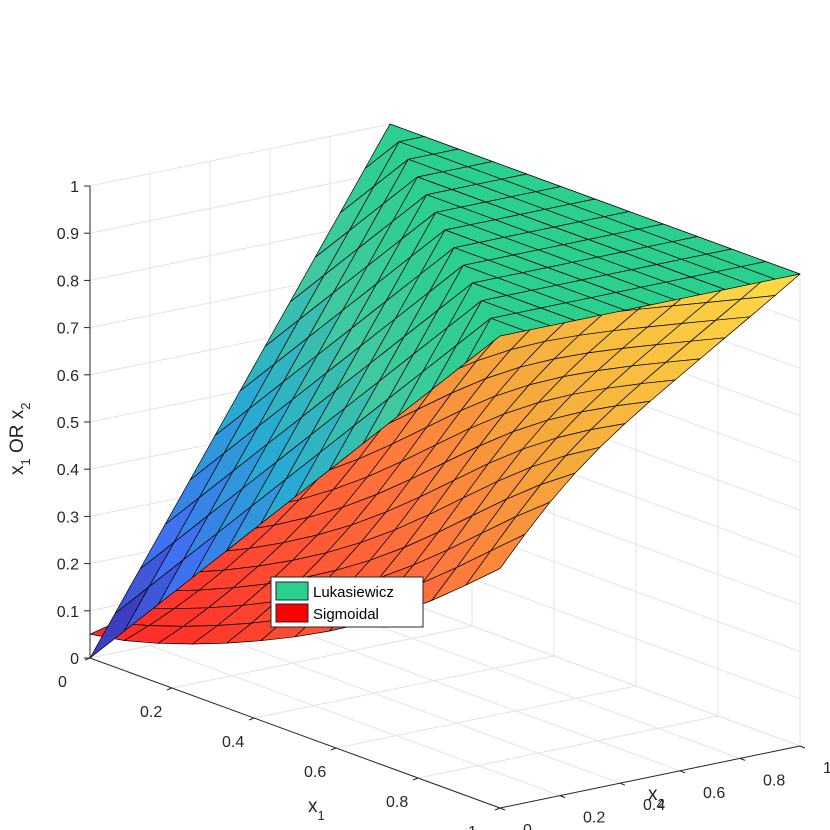 Image resolution: width=830 pixels, height=830 pixels. Describe the element at coordinates (594, 818) in the screenshot. I see `y-tick-label: 0.2` at that location.